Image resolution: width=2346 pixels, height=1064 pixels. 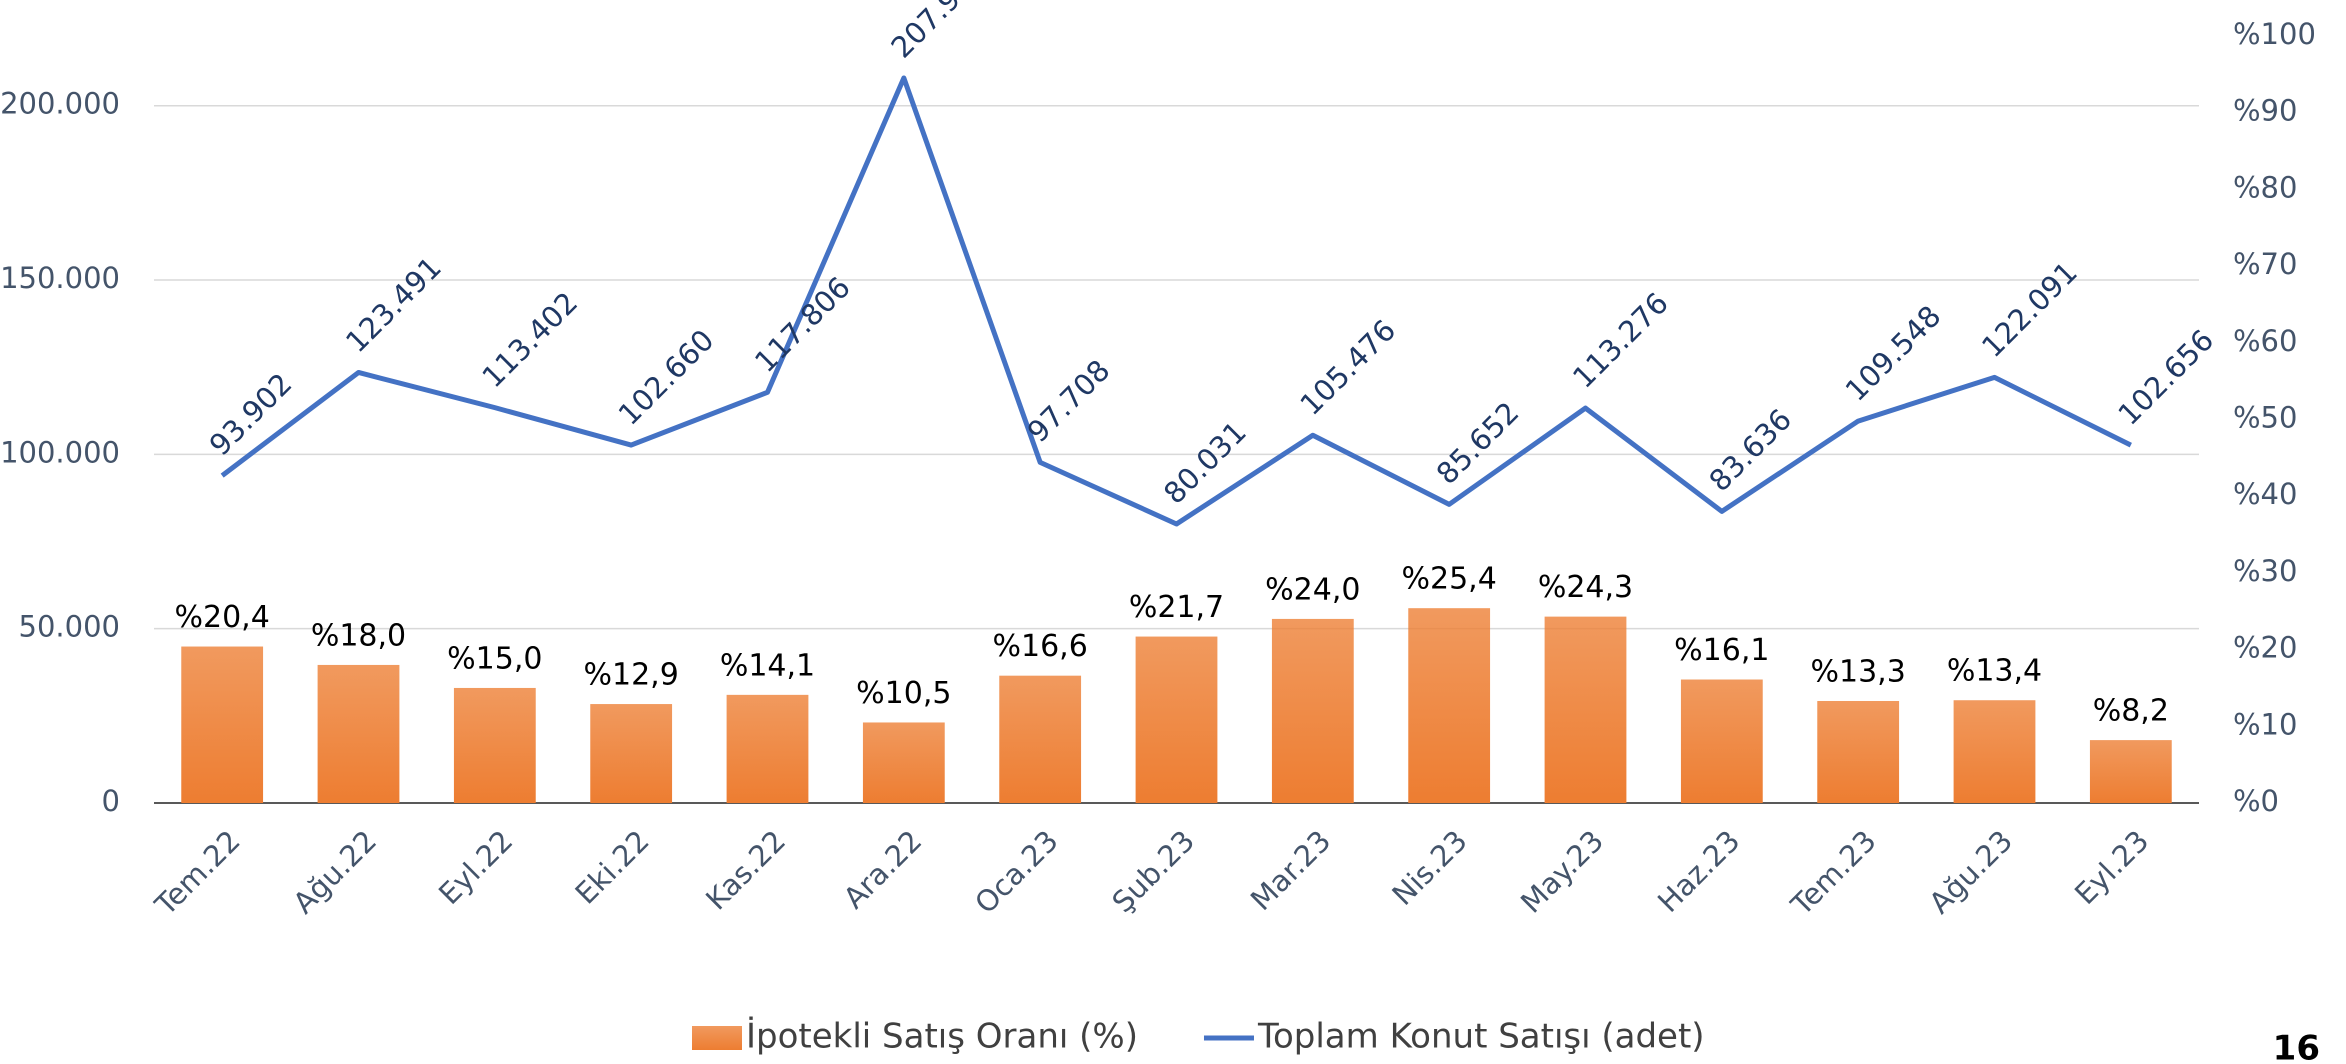 I want to click on y2-tick-label: %10, so click(x=2265, y=724).